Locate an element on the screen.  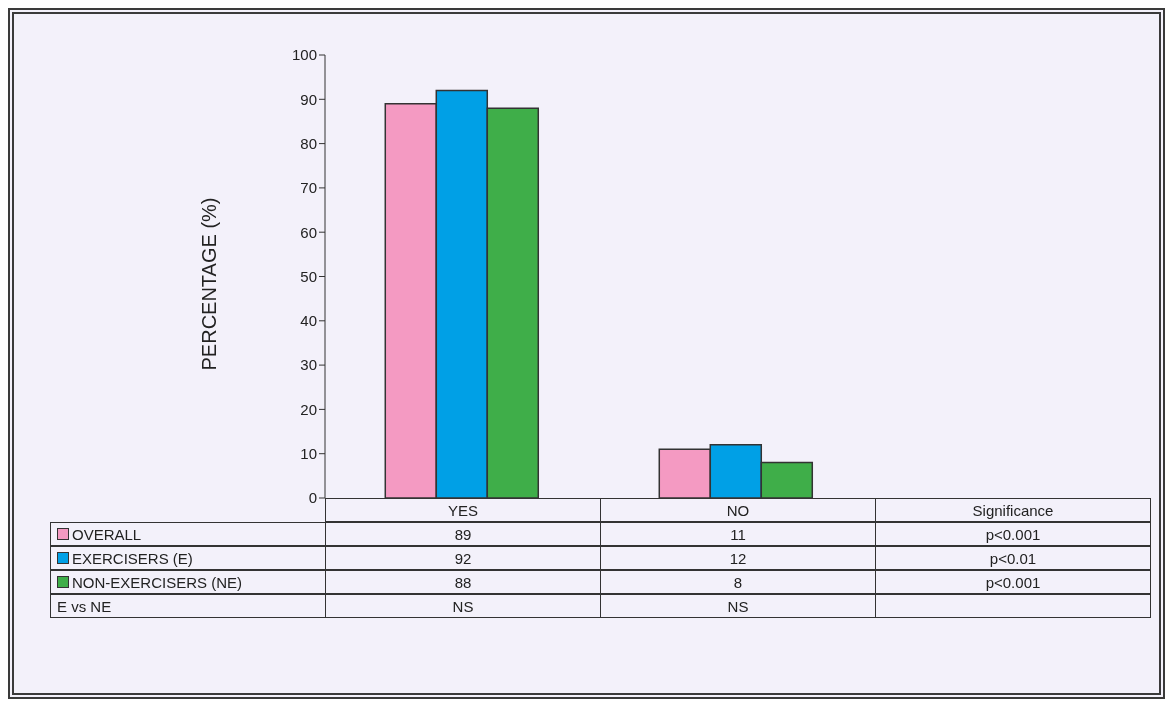
data-label: 8 is located at coordinates (738, 582).